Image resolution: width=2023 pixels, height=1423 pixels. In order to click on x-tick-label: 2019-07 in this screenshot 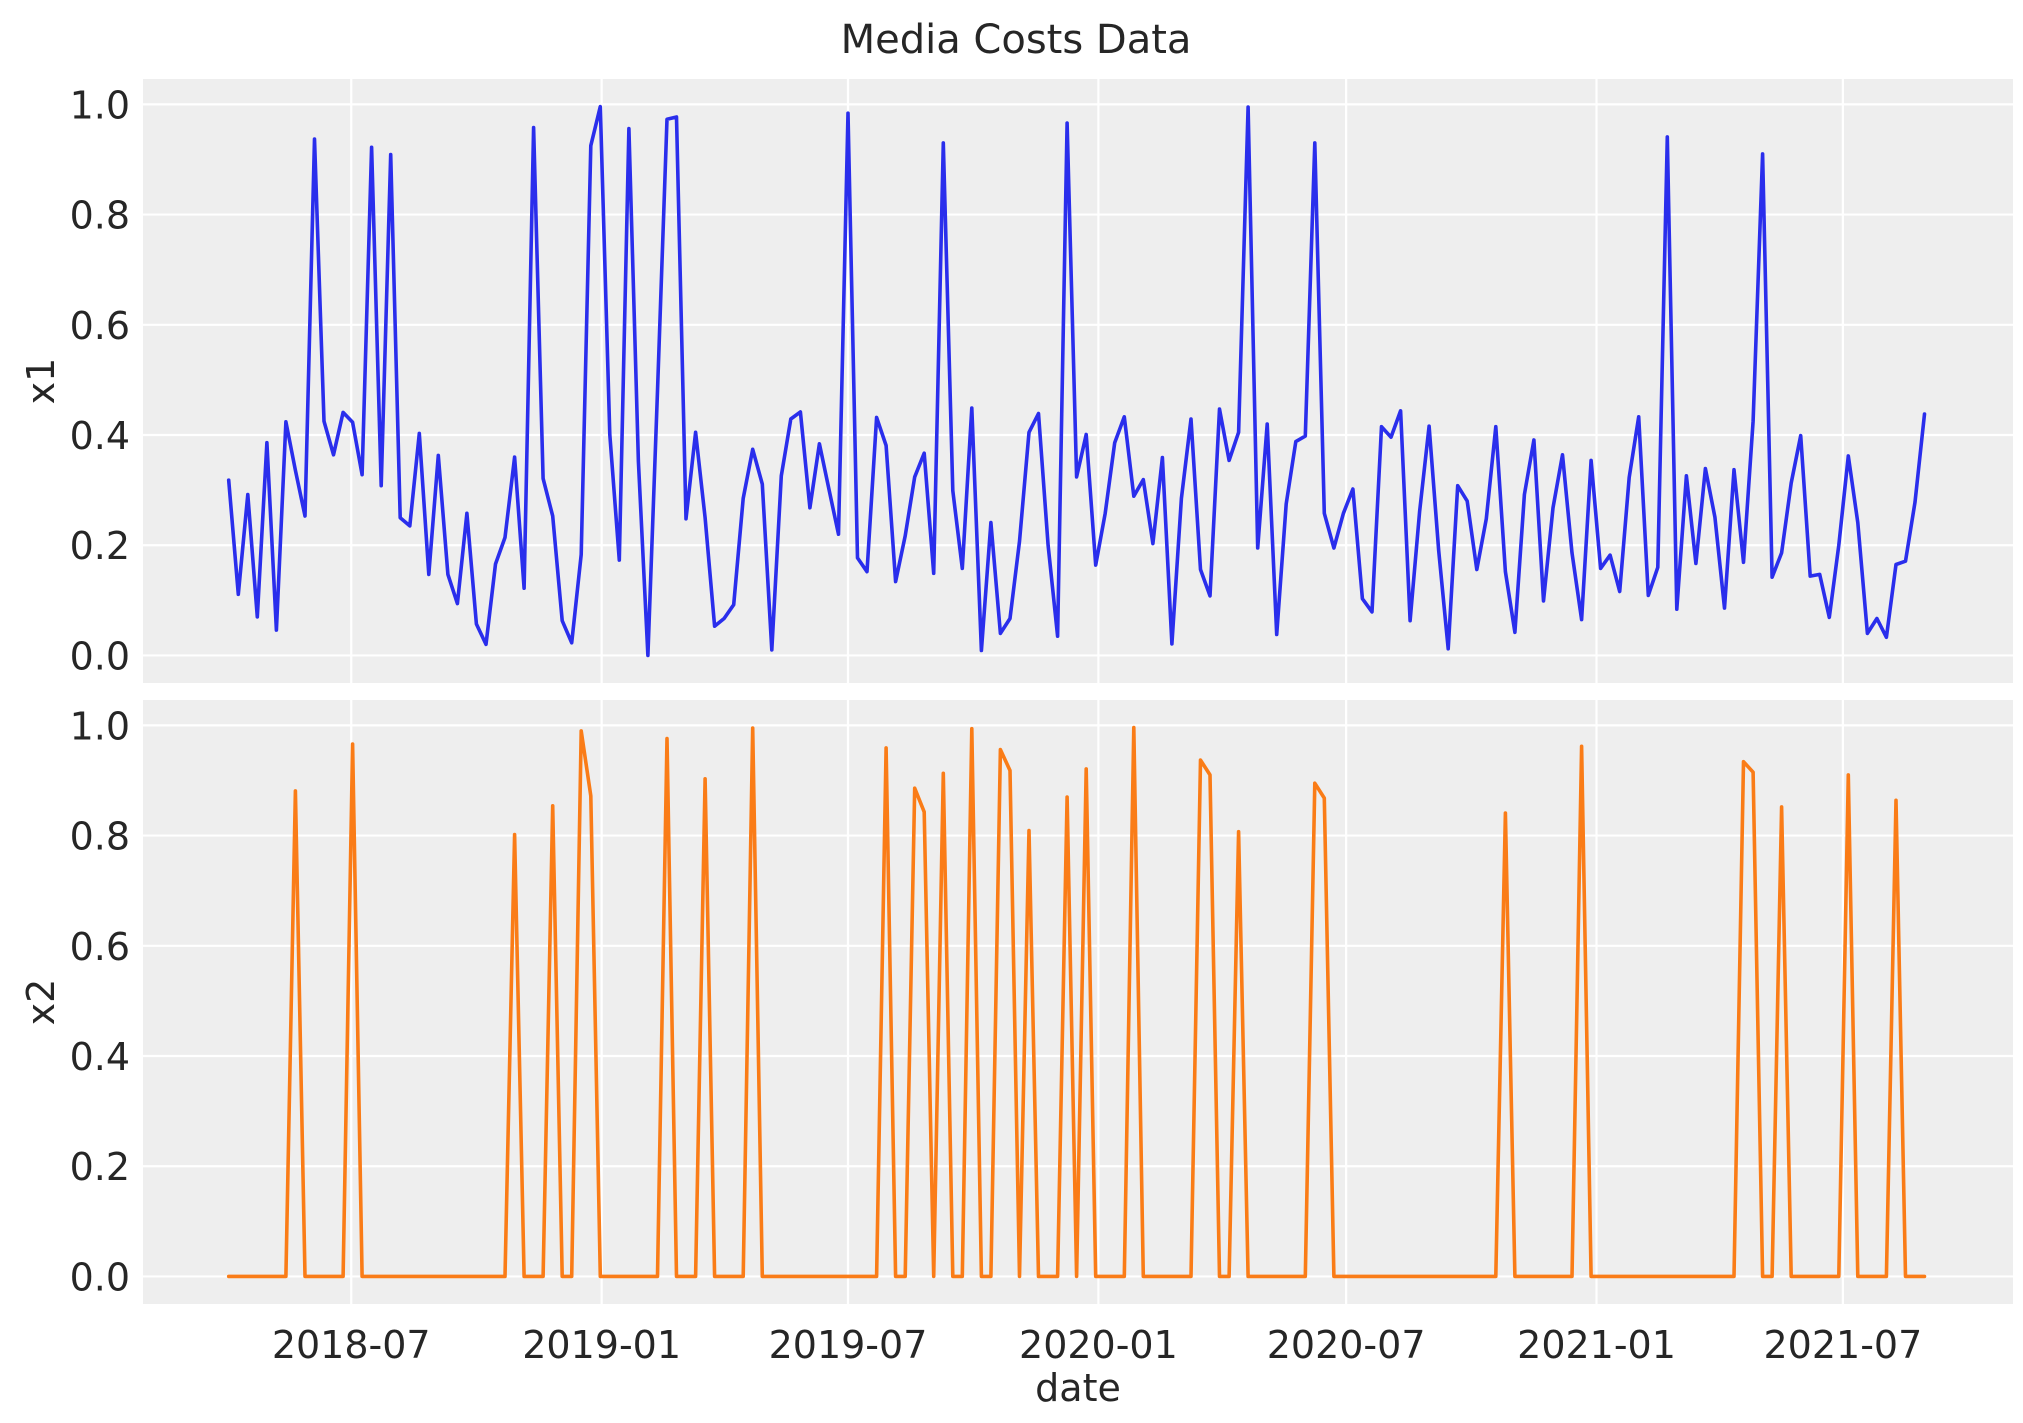, I will do `click(848, 1345)`.